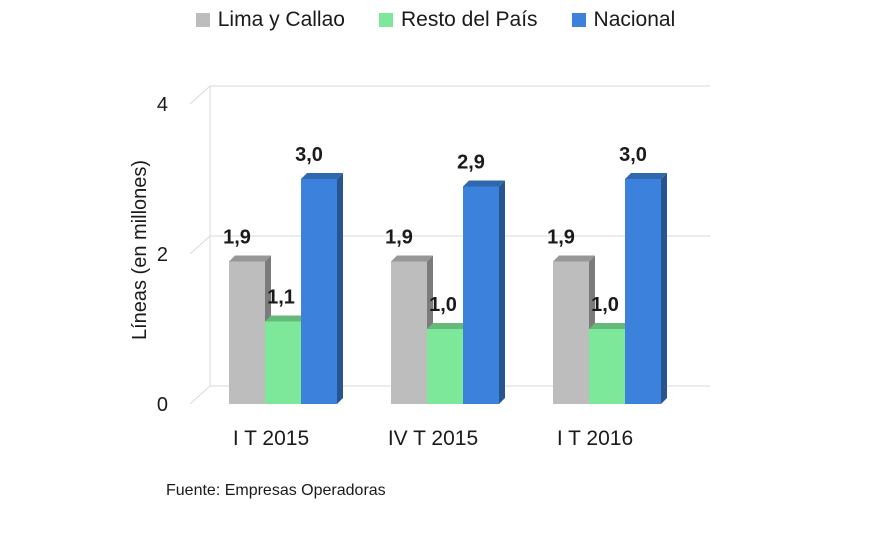 Image resolution: width=871 pixels, height=535 pixels. What do you see at coordinates (162, 405) in the screenshot?
I see `y-tick-label: 0` at bounding box center [162, 405].